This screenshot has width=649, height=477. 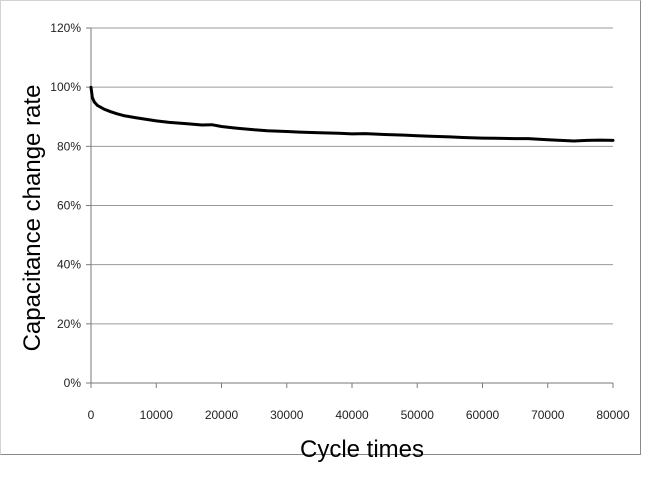 I want to click on y-tick-label: 0%, so click(x=73, y=383).